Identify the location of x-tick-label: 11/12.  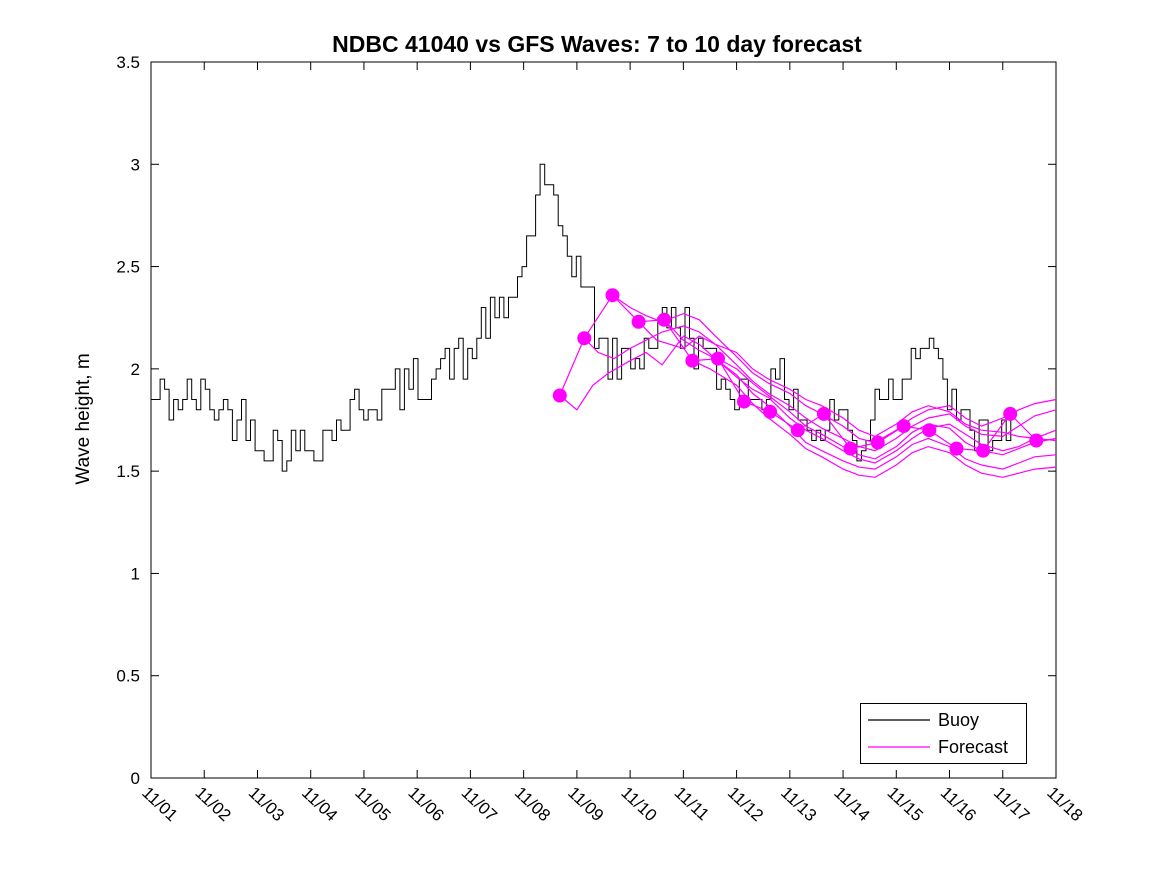
(745, 804).